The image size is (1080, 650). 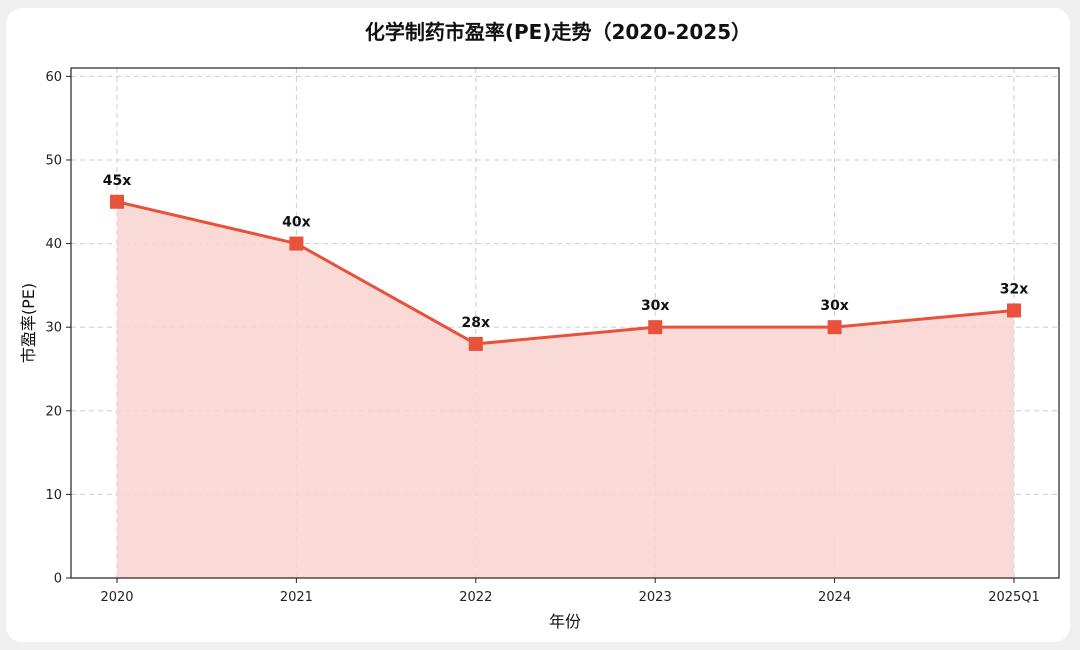 What do you see at coordinates (565, 621) in the screenshot?
I see `x-axis-label: 年份` at bounding box center [565, 621].